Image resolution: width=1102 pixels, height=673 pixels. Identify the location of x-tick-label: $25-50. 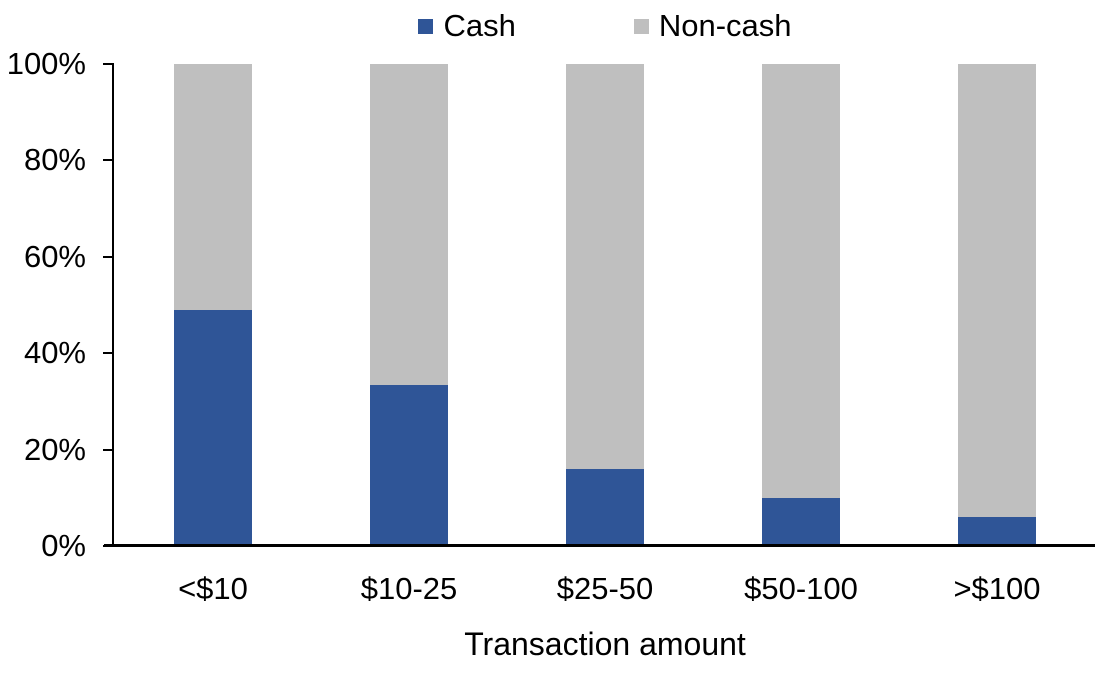
(605, 588).